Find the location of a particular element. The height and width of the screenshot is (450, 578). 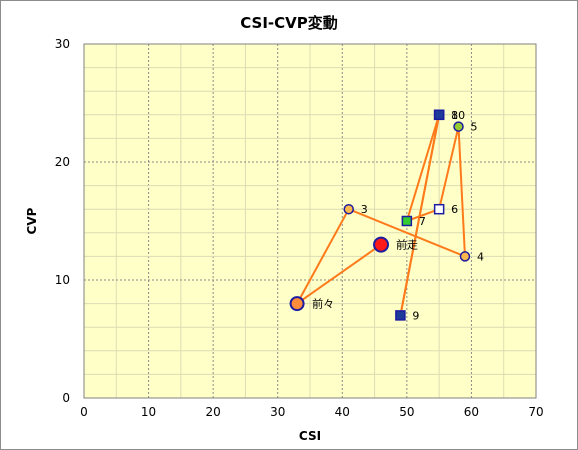

data-label: 8 is located at coordinates (454, 115).